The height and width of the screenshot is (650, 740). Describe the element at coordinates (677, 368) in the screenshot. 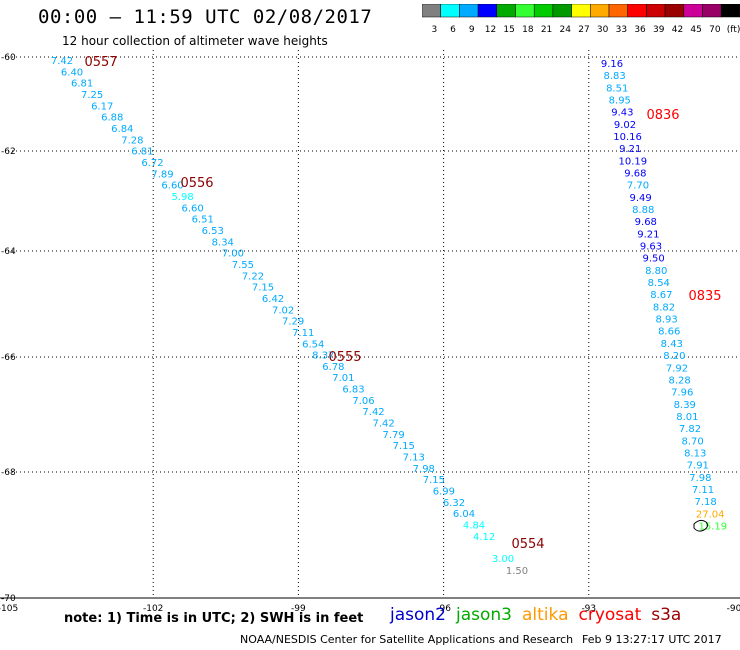

I see `wave-height-label: 7.92` at that location.